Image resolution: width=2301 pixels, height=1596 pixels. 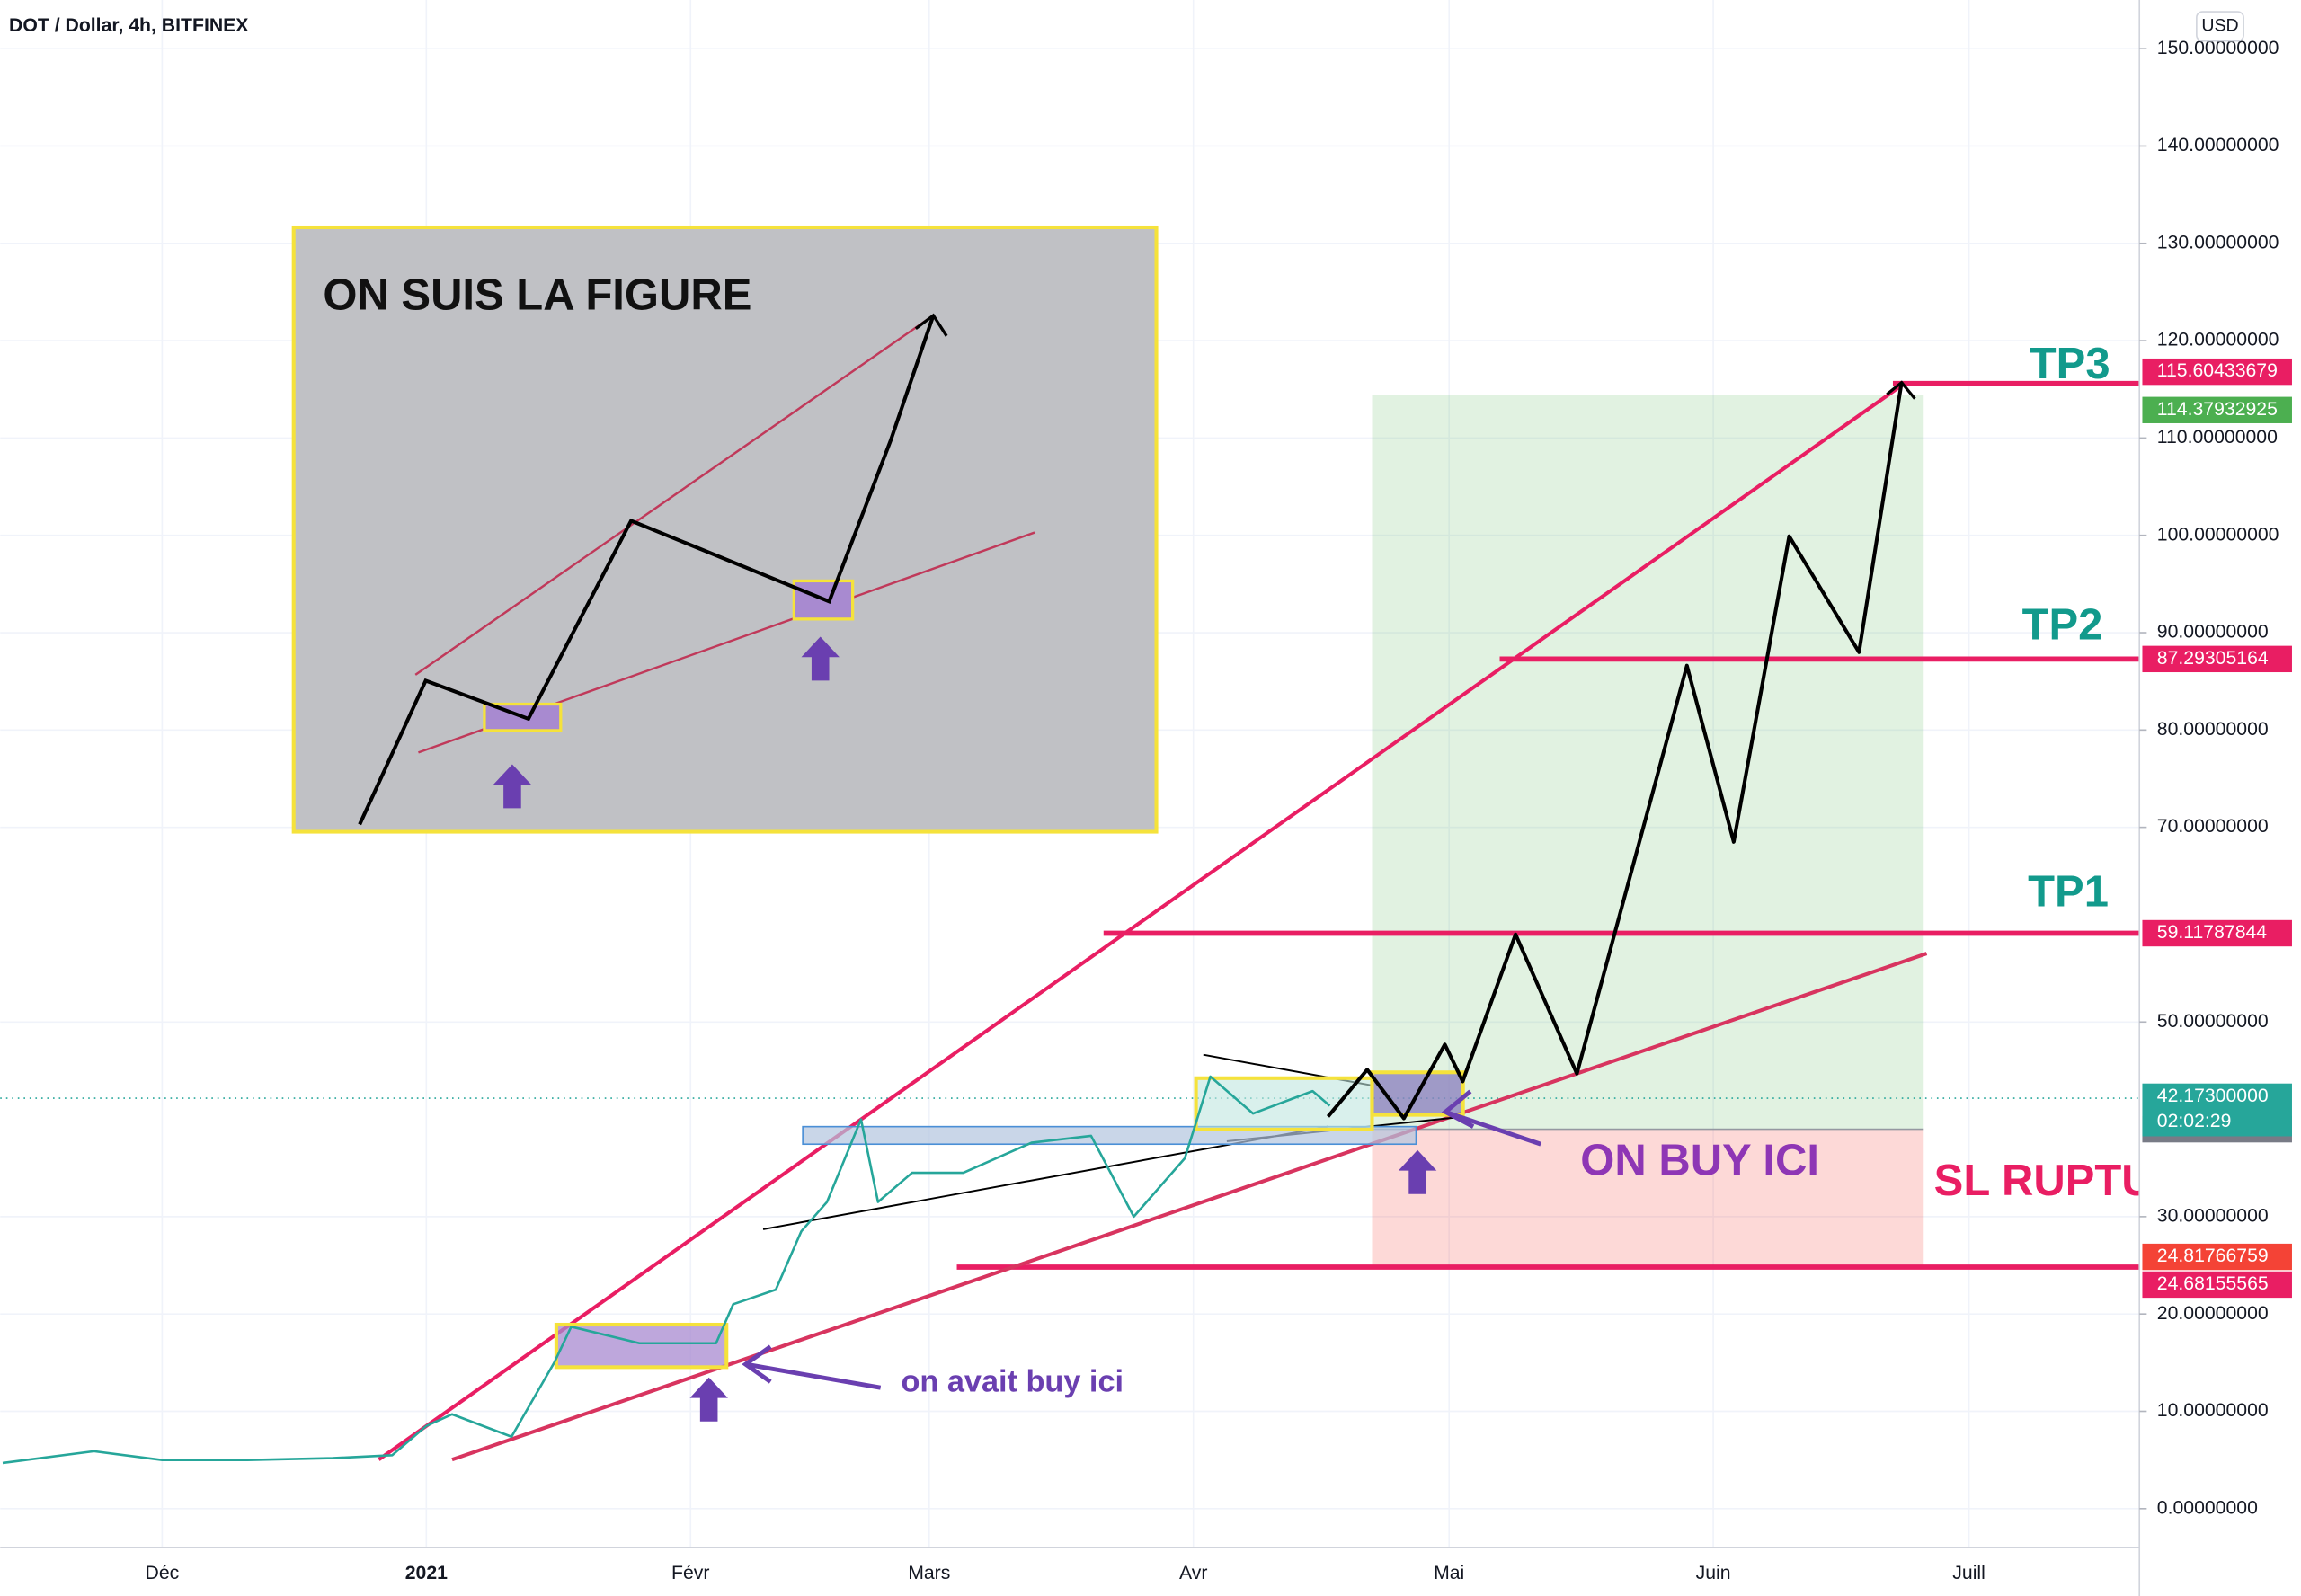 What do you see at coordinates (2213, 1256) in the screenshot?
I see `price-tag-label: 24.81766759` at bounding box center [2213, 1256].